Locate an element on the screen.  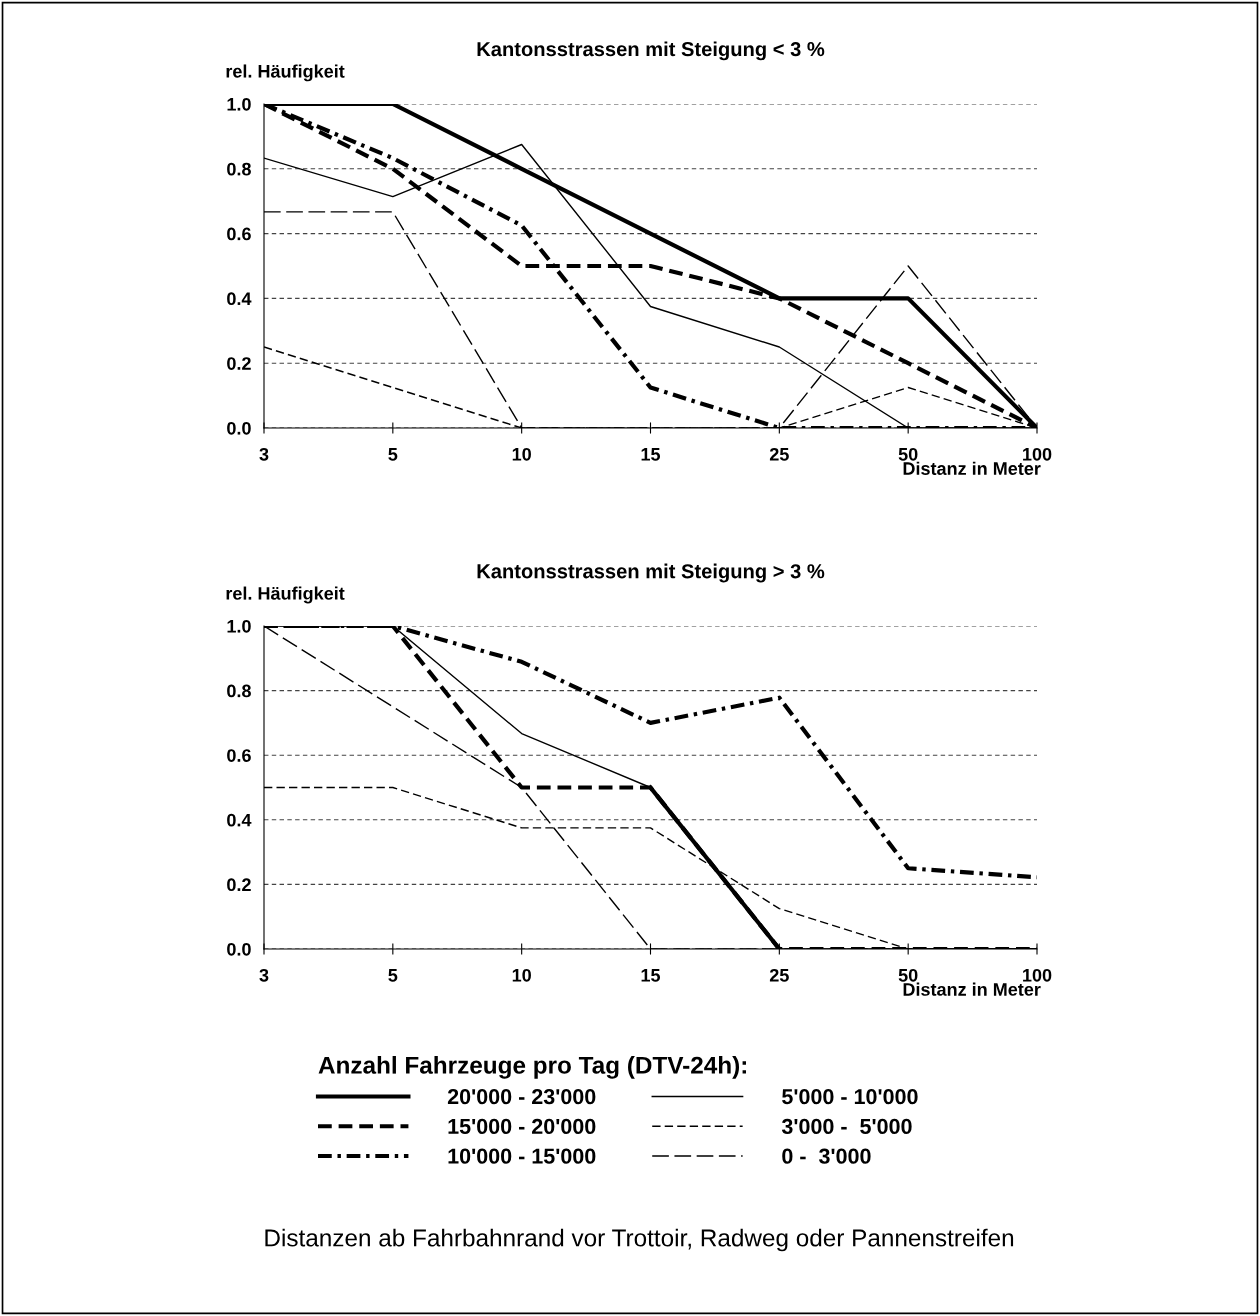
legend-title: Anzahl Fahrzeuge pro Tag (DTV-24h): is located at coordinates (532, 1067).